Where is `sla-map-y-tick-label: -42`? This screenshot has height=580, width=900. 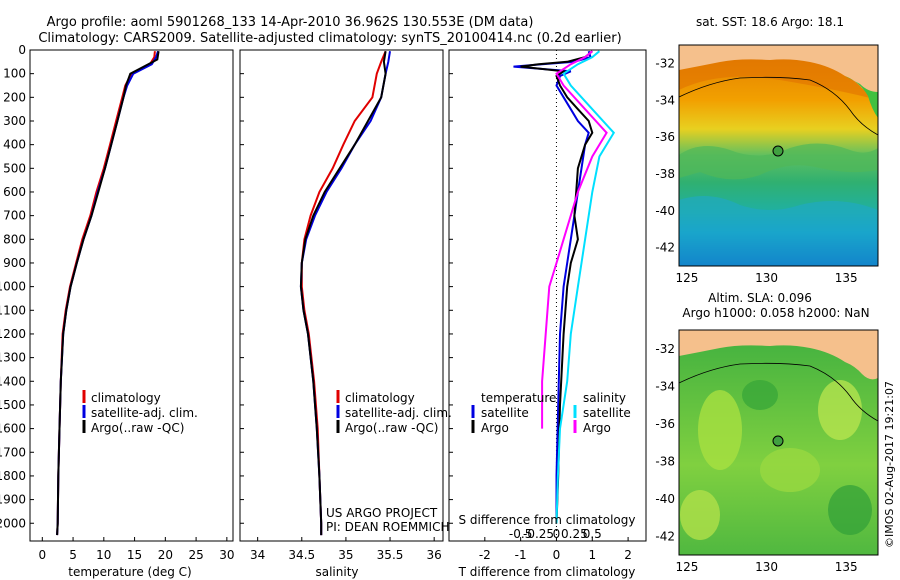
sla-map-y-tick-label: -42 is located at coordinates (665, 536).